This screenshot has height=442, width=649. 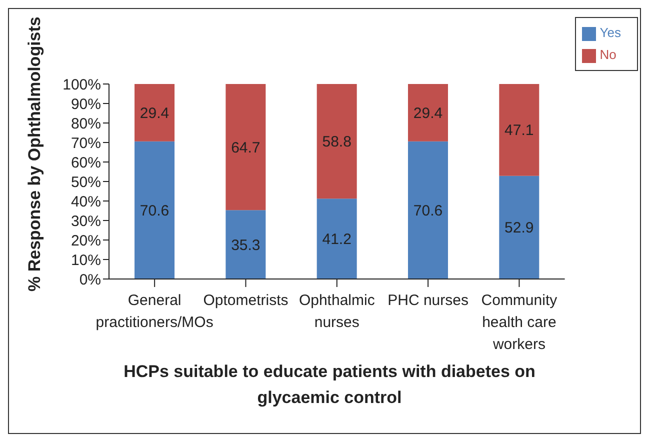 I want to click on data-label: 58.8, so click(x=337, y=142).